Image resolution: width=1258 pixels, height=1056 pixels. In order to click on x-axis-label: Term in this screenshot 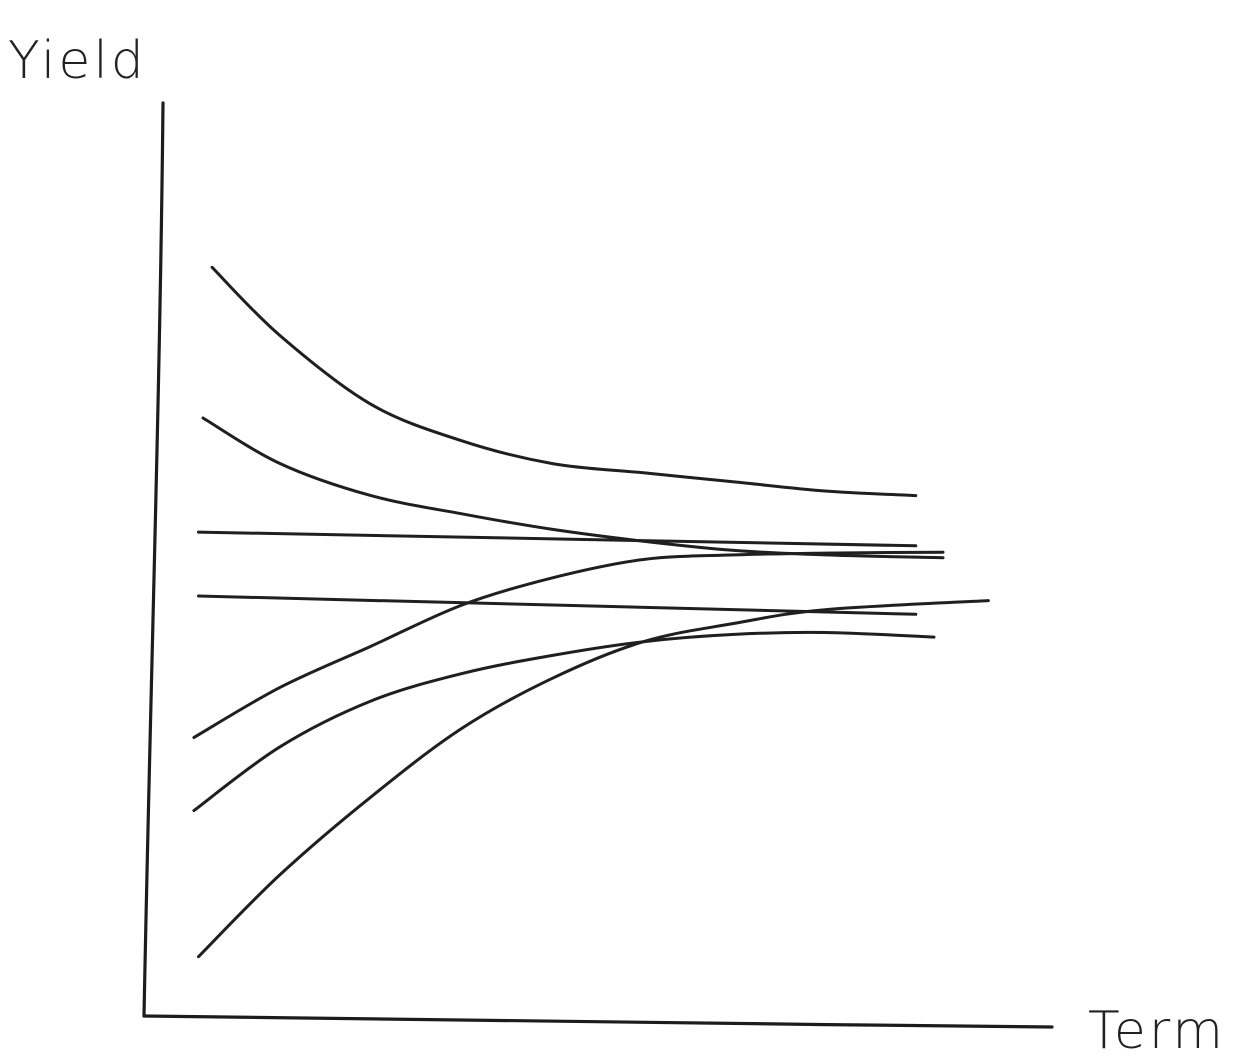, I will do `click(1157, 1028)`.